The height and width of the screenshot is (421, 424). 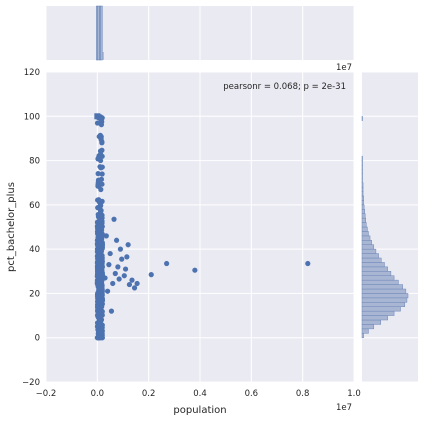 I want to click on top-marginal-histogram, so click(x=100, y=33).